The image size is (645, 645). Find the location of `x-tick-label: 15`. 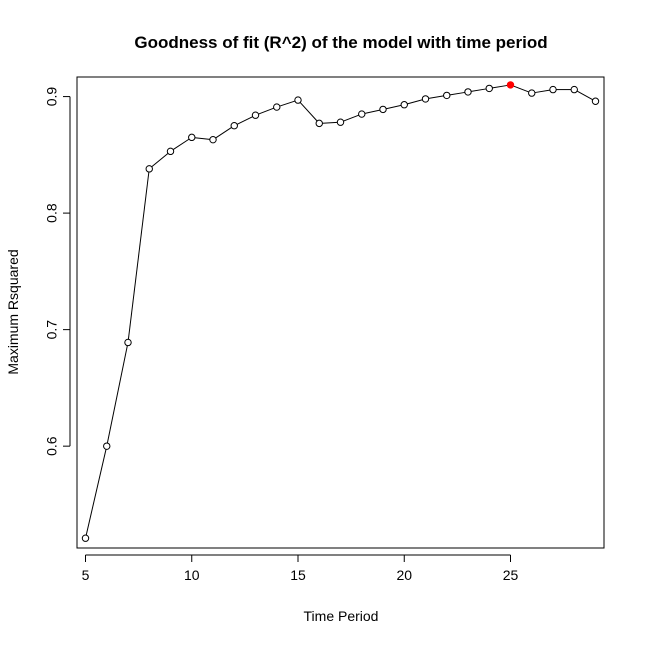

x-tick-label: 15 is located at coordinates (298, 575).